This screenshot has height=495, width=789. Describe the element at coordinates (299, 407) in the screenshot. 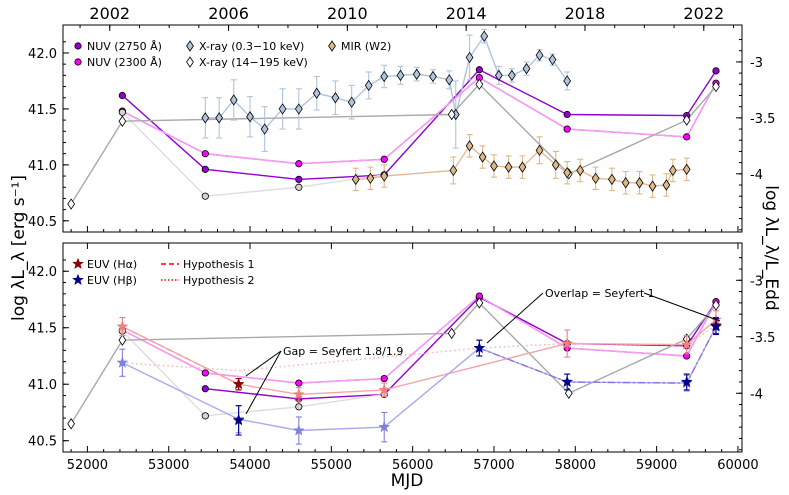

I see `bottom-point-optical-grey` at that location.